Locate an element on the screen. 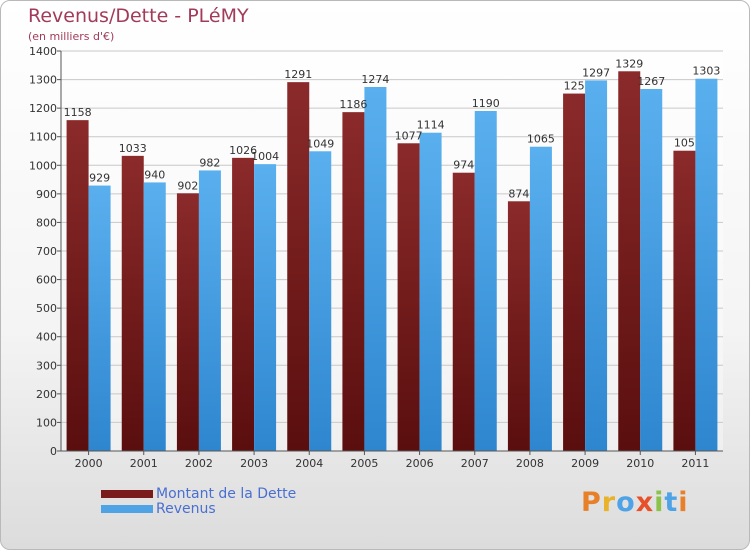 This screenshot has width=750, height=550. proxiti-logo: Proxiti is located at coordinates (635, 502).